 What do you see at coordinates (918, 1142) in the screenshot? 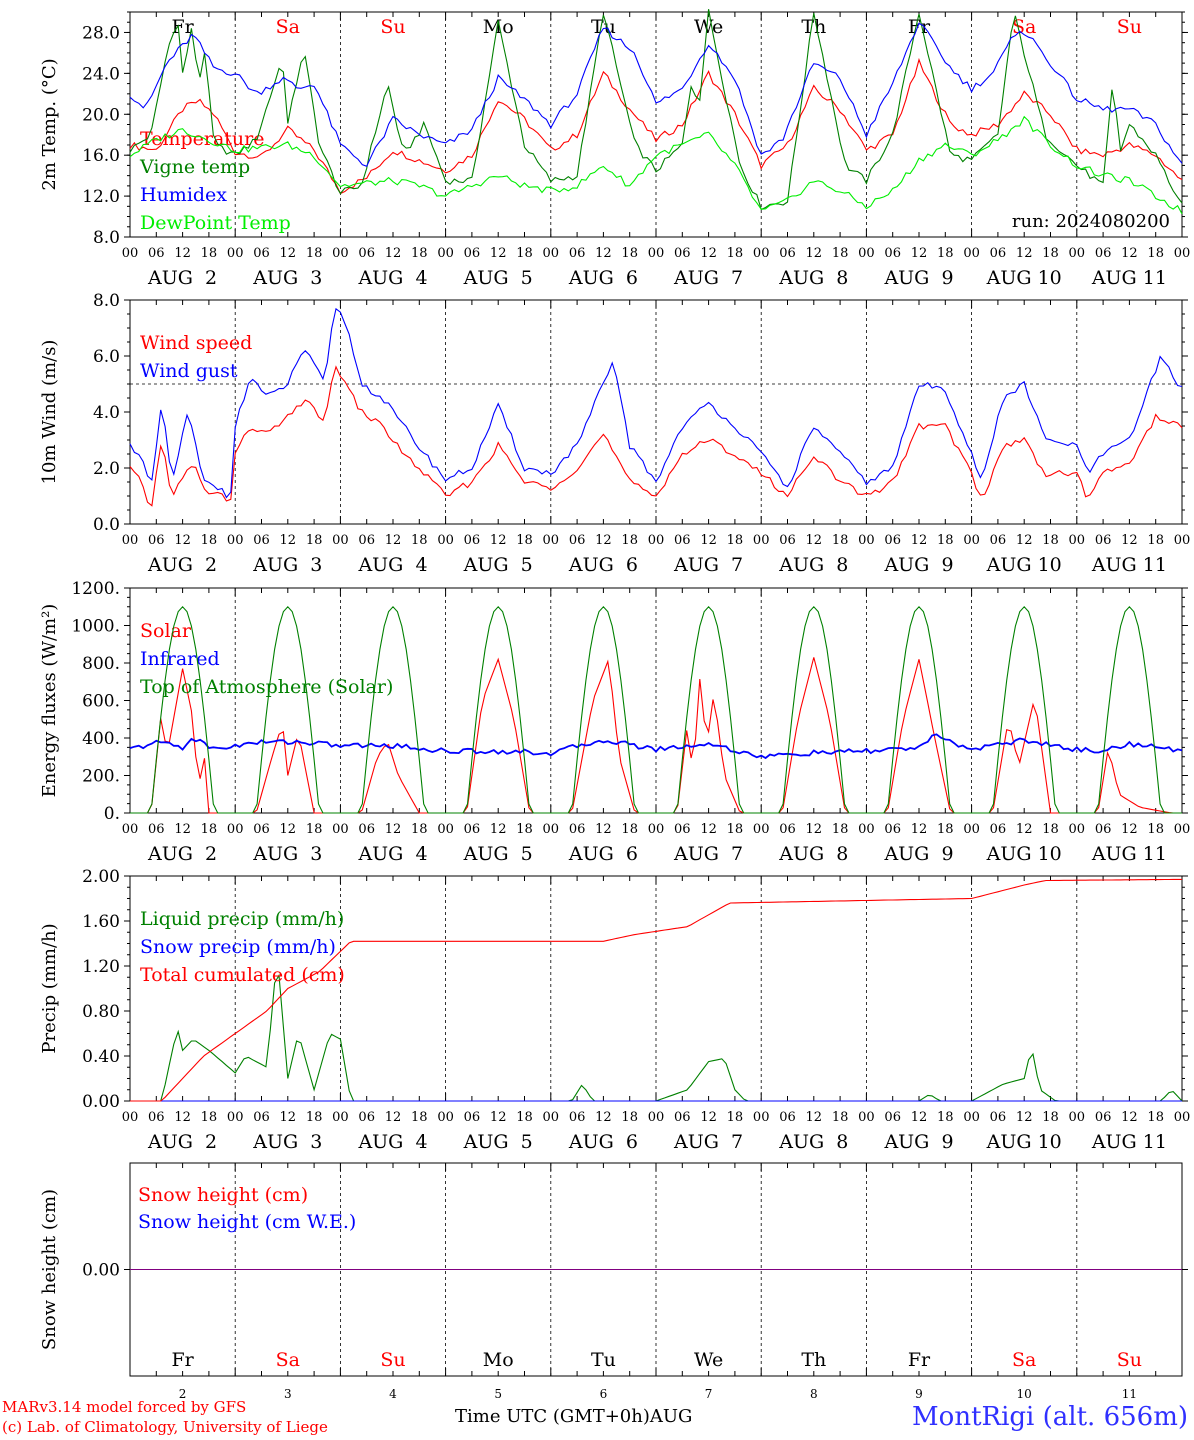
I see `x-date-label: AUG 9` at bounding box center [918, 1142].